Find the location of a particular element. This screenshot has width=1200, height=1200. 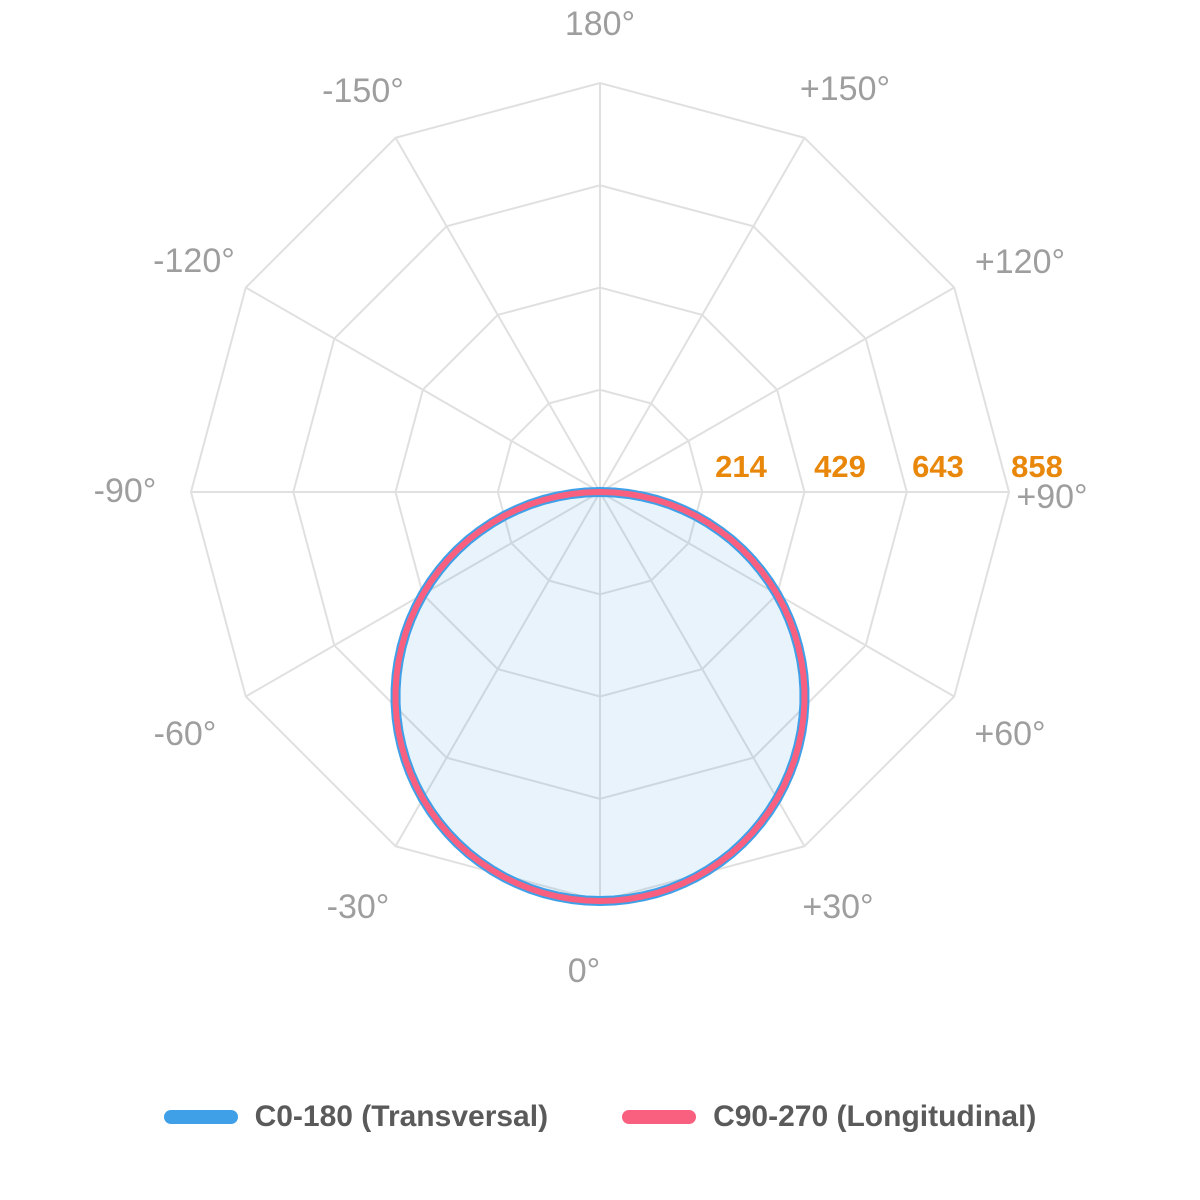

series-c90-270-curve is located at coordinates (600, 696).